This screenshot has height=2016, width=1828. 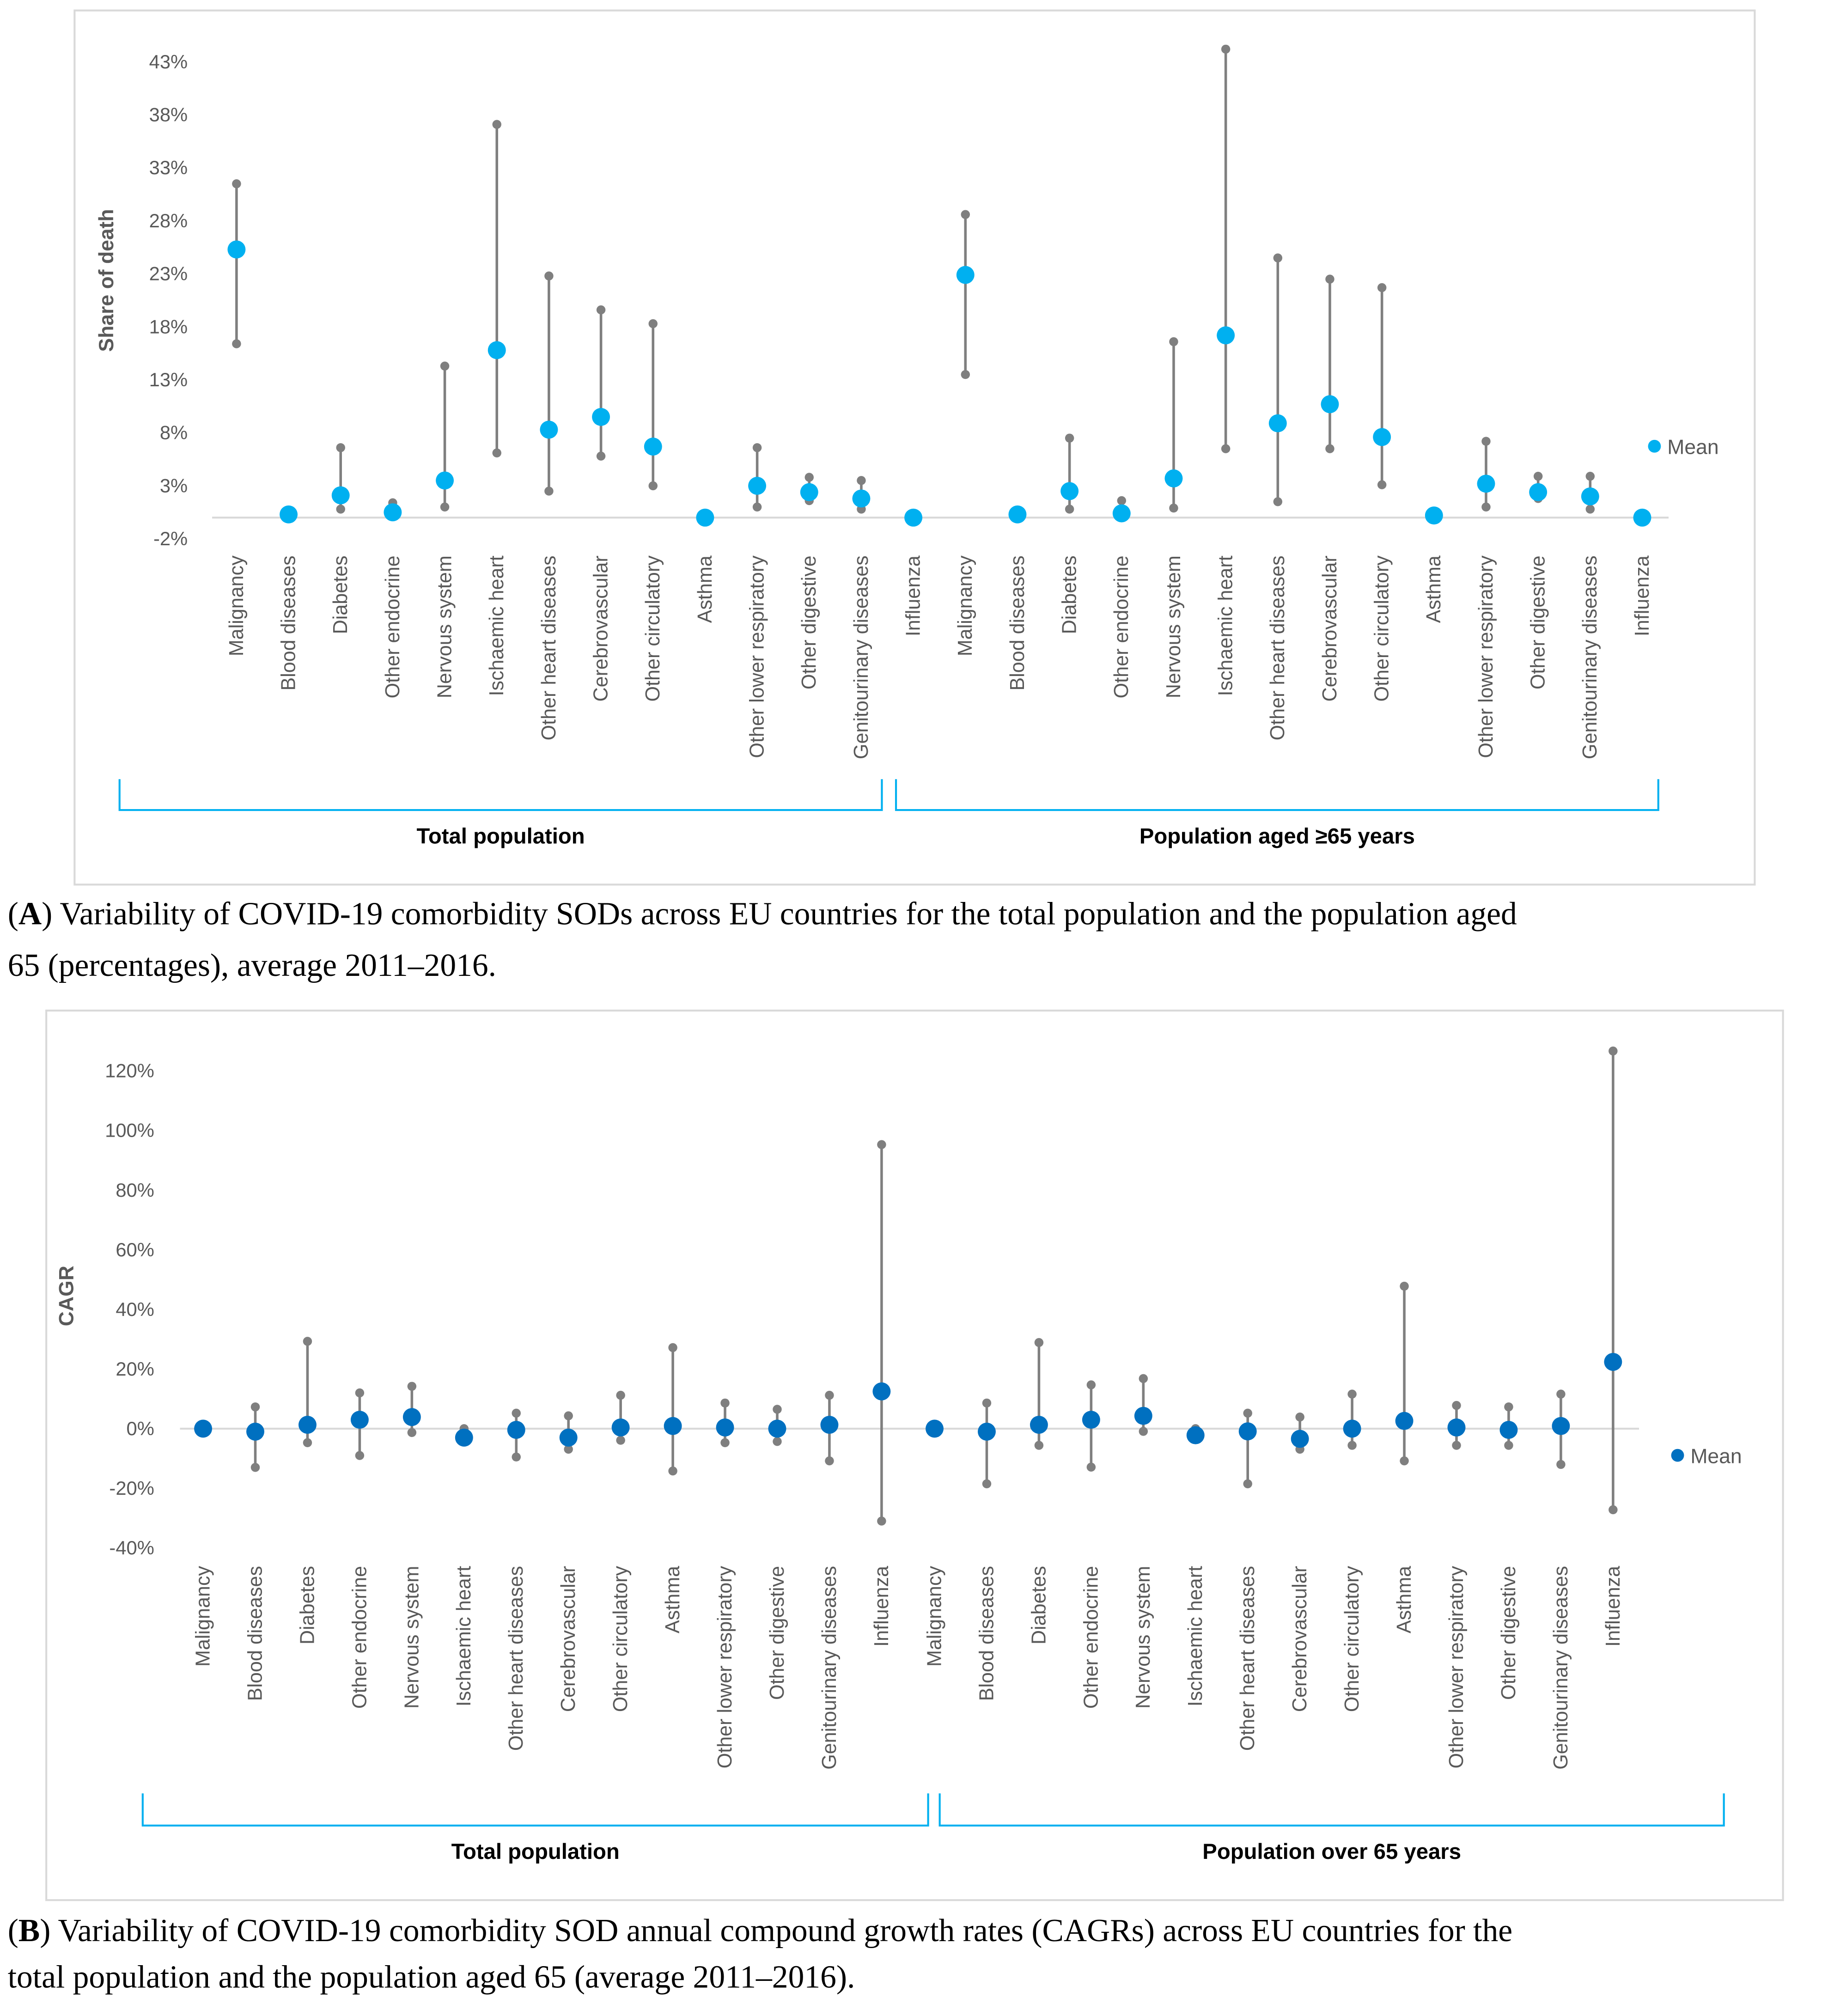 What do you see at coordinates (169, 274) in the screenshot?
I see `y-tick-label: 23%` at bounding box center [169, 274].